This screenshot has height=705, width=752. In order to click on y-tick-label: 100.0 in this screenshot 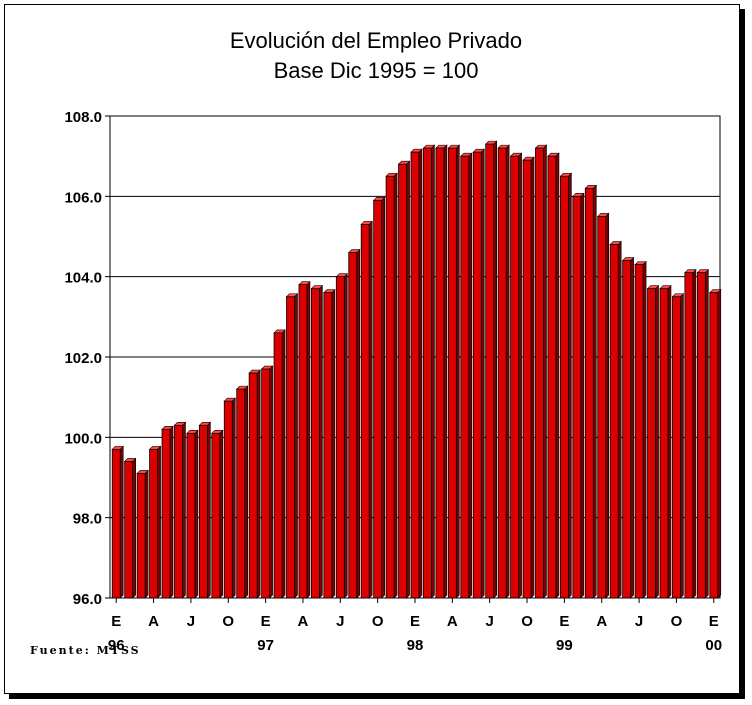, I will do `click(83, 438)`.